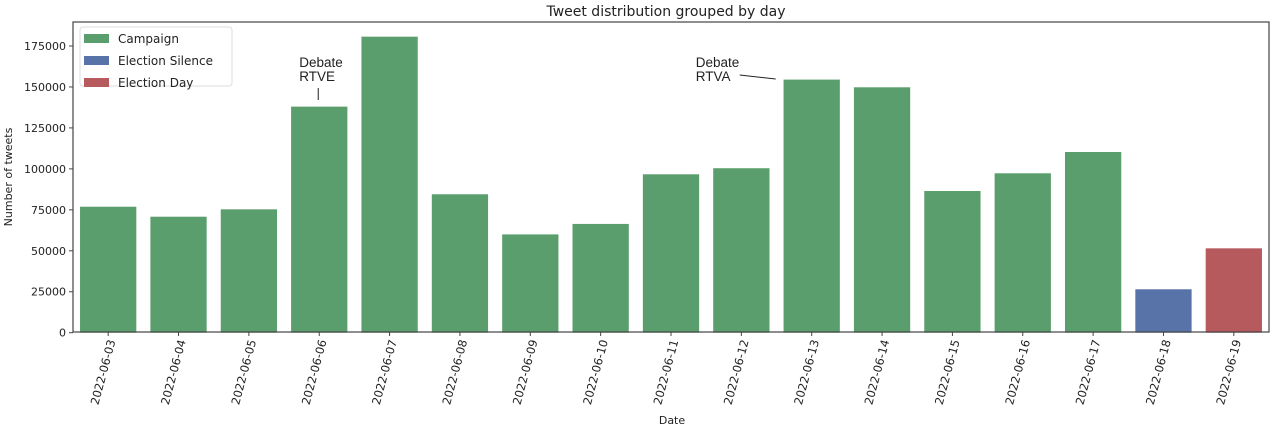 The height and width of the screenshot is (434, 1280). What do you see at coordinates (45, 46) in the screenshot?
I see `y-tick-label: 175000` at bounding box center [45, 46].